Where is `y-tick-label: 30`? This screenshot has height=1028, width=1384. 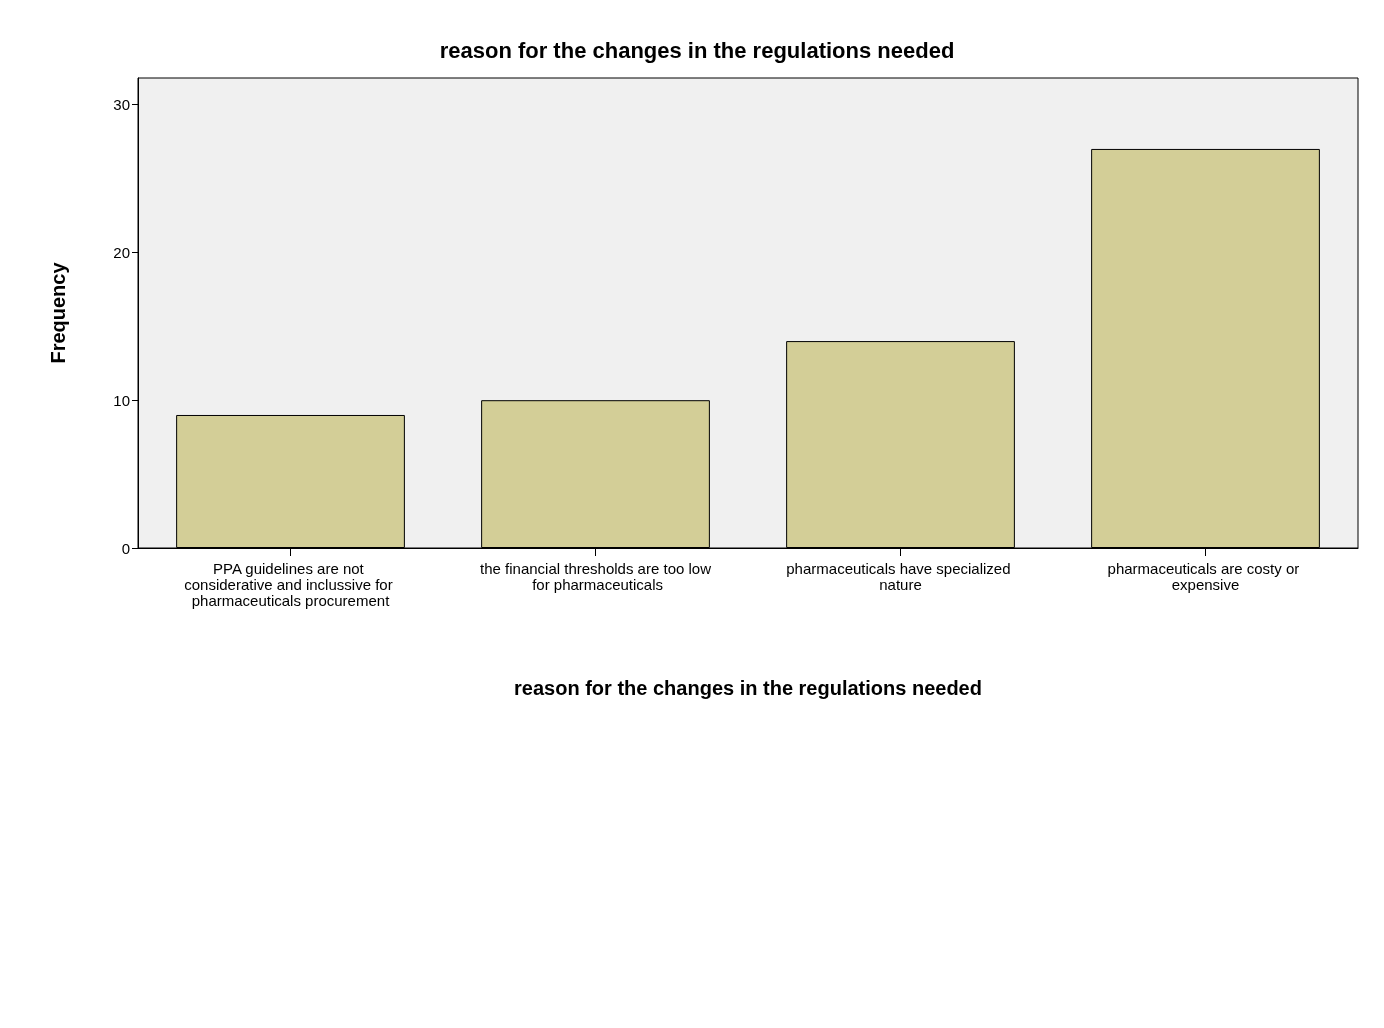 y-tick-label: 30 is located at coordinates (121, 105).